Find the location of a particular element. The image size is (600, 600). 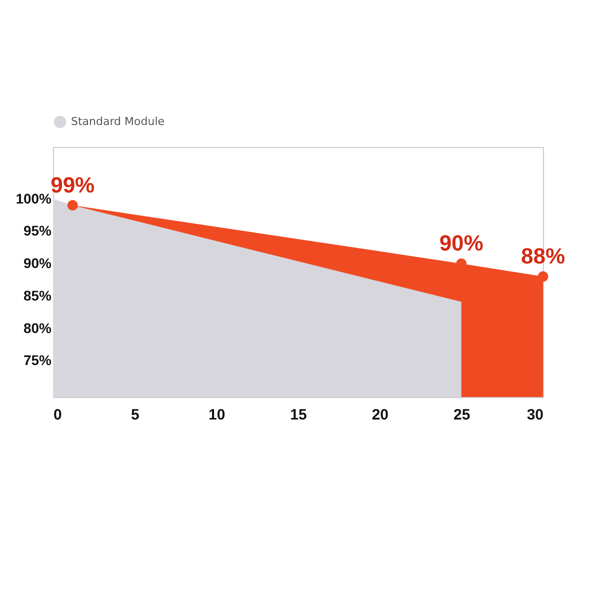

y-tick-label: 90% is located at coordinates (37, 263).